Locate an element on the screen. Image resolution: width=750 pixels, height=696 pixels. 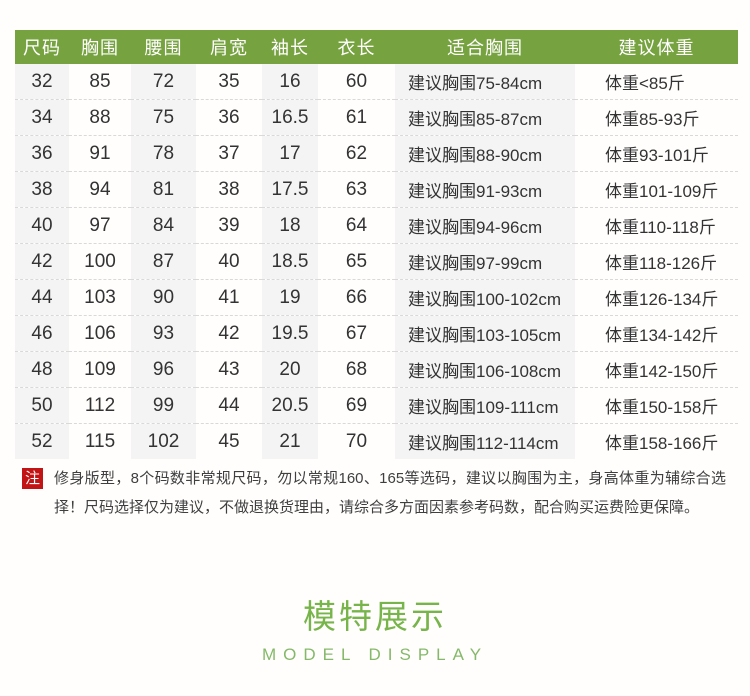
table-cell: 50 is located at coordinates (42, 405).